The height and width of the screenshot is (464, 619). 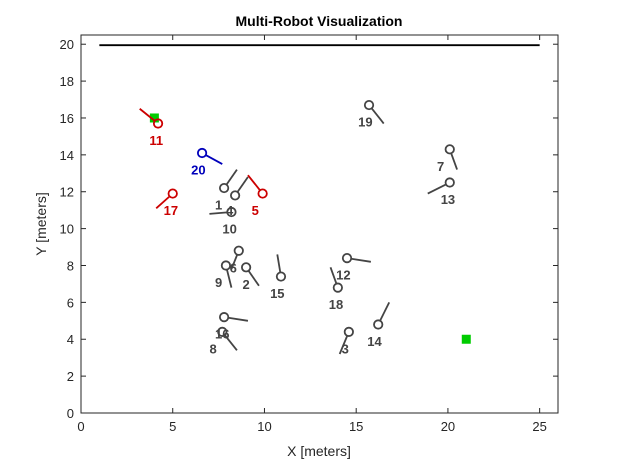 What do you see at coordinates (343, 275) in the screenshot?
I see `robot-label-12: 12` at bounding box center [343, 275].